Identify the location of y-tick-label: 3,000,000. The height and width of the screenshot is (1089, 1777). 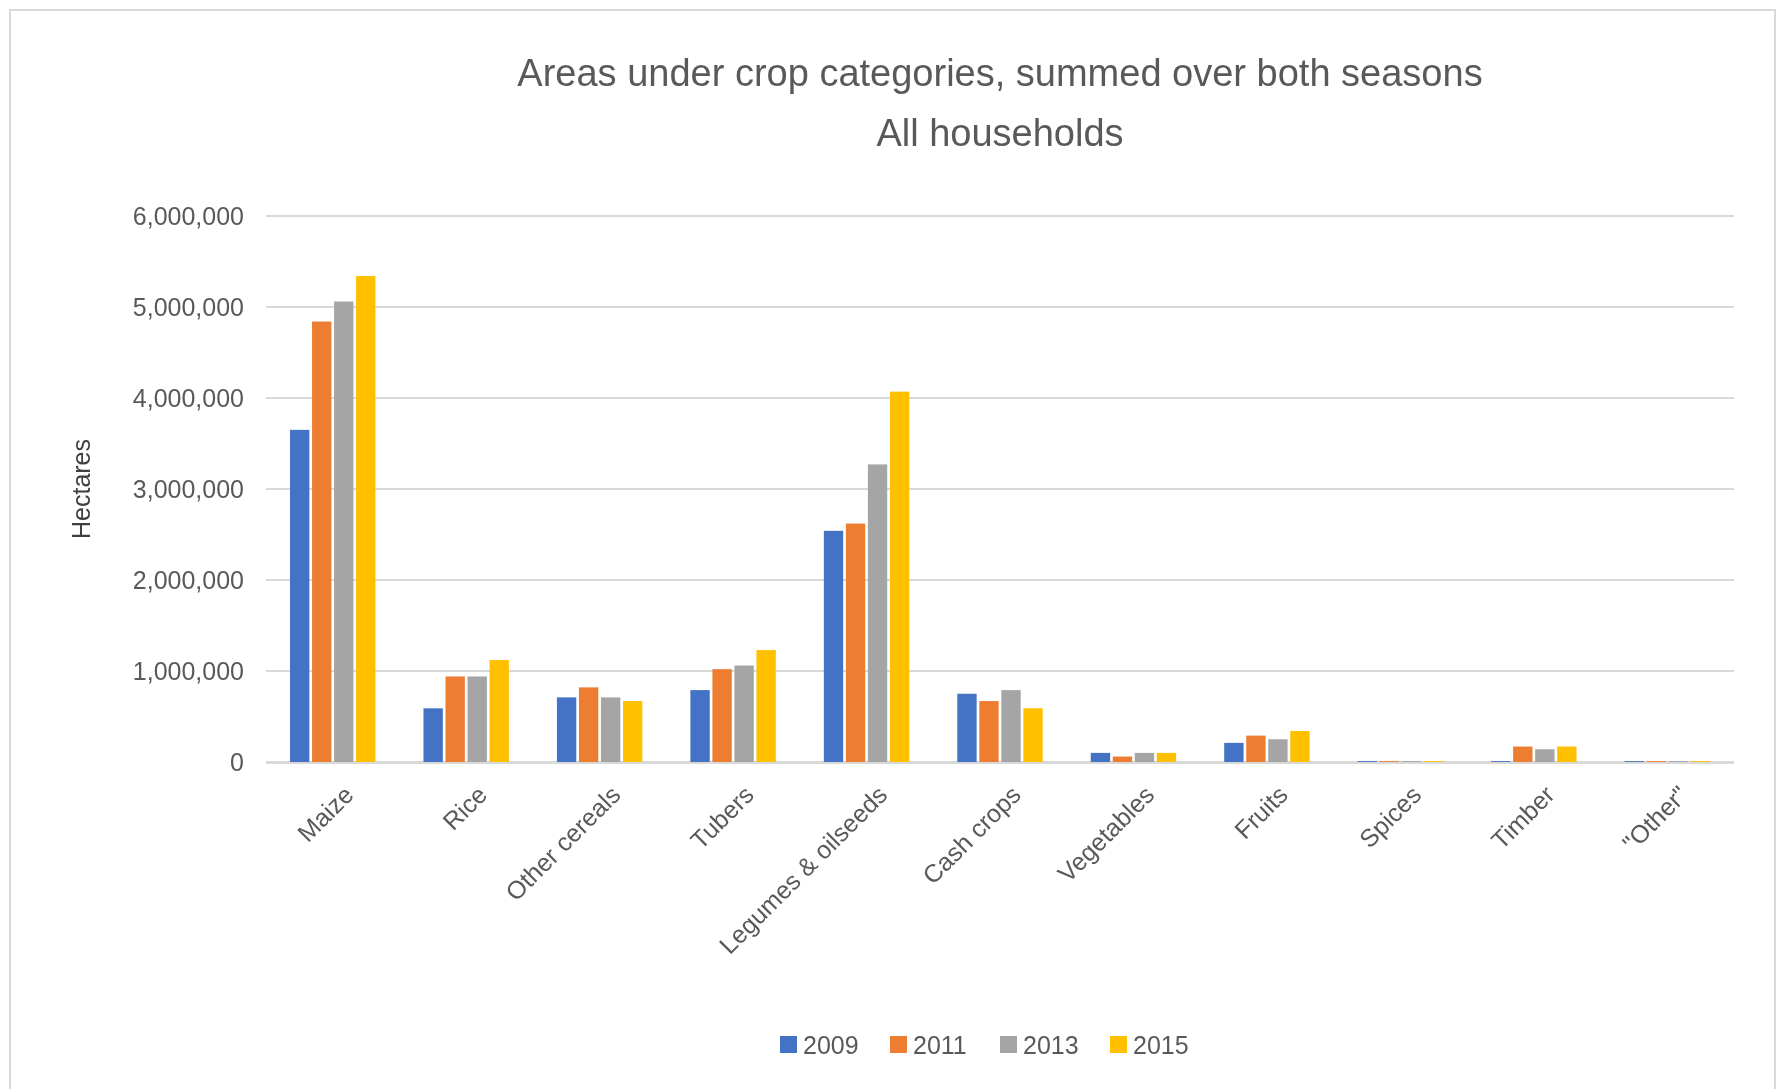
(188, 488).